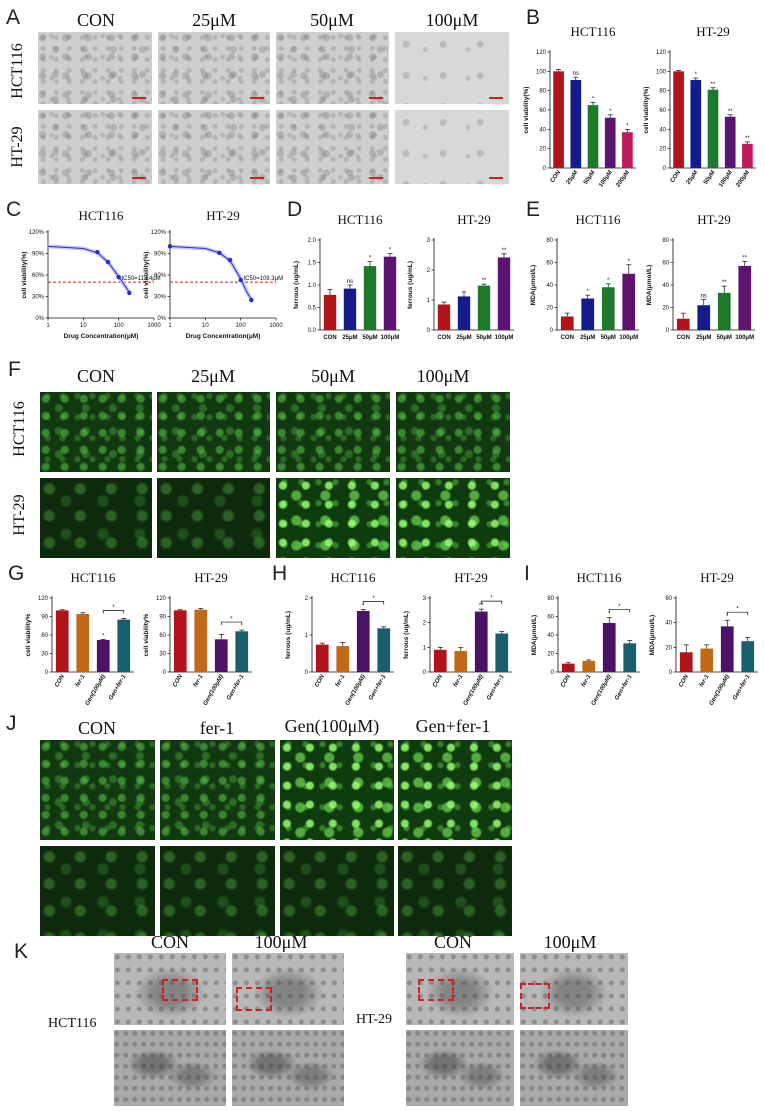 The width and height of the screenshot is (765, 1112). What do you see at coordinates (425, 624) in the screenshot?
I see `y-tick-label: 2` at bounding box center [425, 624].